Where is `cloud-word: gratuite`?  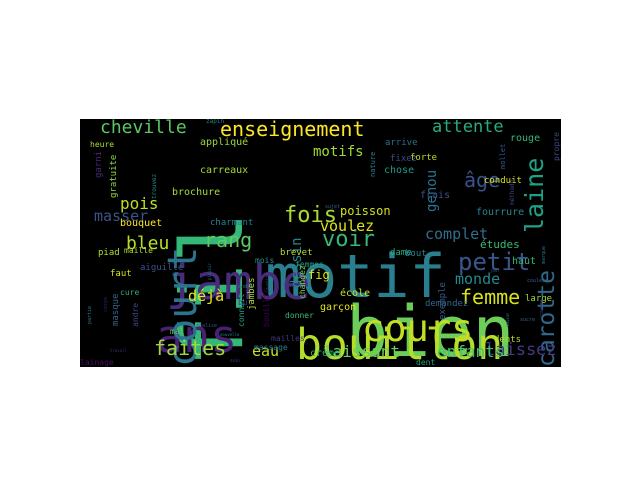 cloud-word: gratuite is located at coordinates (114, 176).